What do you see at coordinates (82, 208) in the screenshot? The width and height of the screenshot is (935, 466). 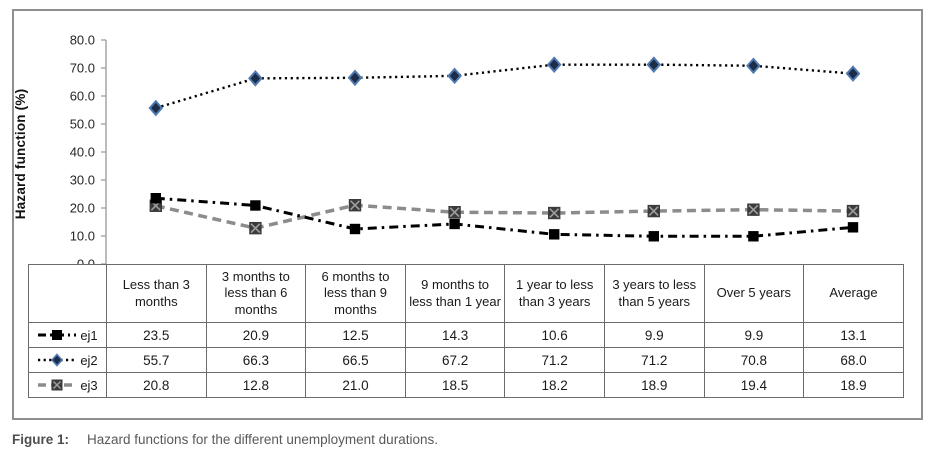 I see `y-axis-tick-label: 20.0` at bounding box center [82, 208].